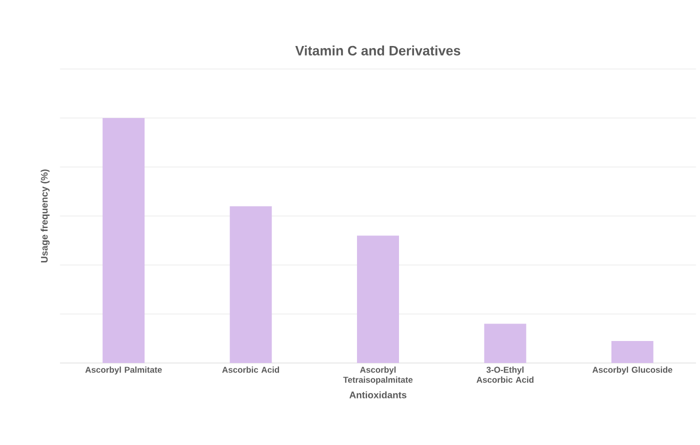 The width and height of the screenshot is (700, 445). Describe the element at coordinates (377, 394) in the screenshot. I see `x-axis-title: Antioxidants` at that location.